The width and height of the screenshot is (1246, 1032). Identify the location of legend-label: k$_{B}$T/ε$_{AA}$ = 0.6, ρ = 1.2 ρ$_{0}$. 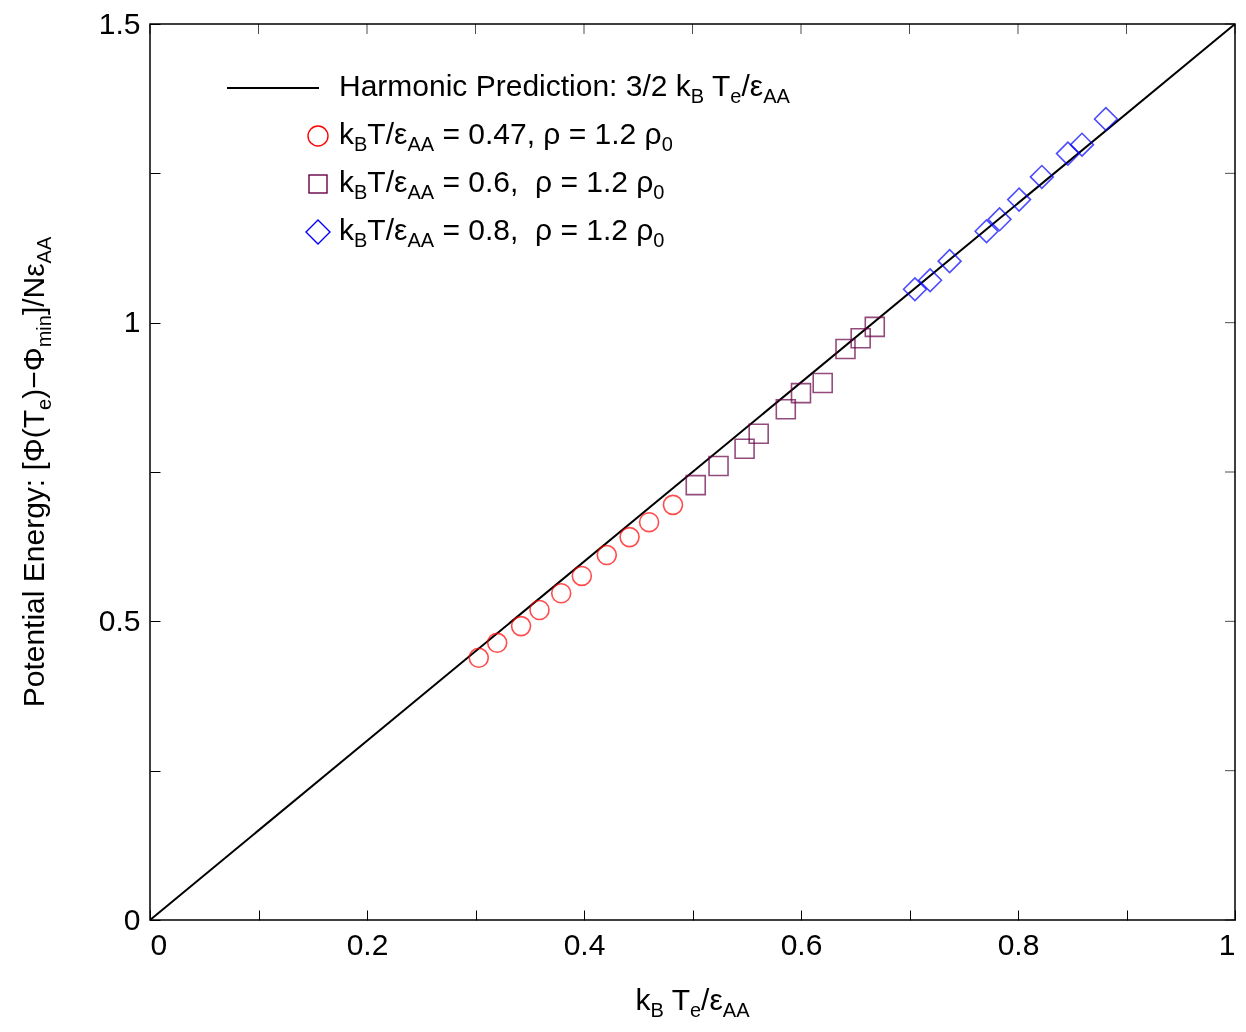
(502, 184).